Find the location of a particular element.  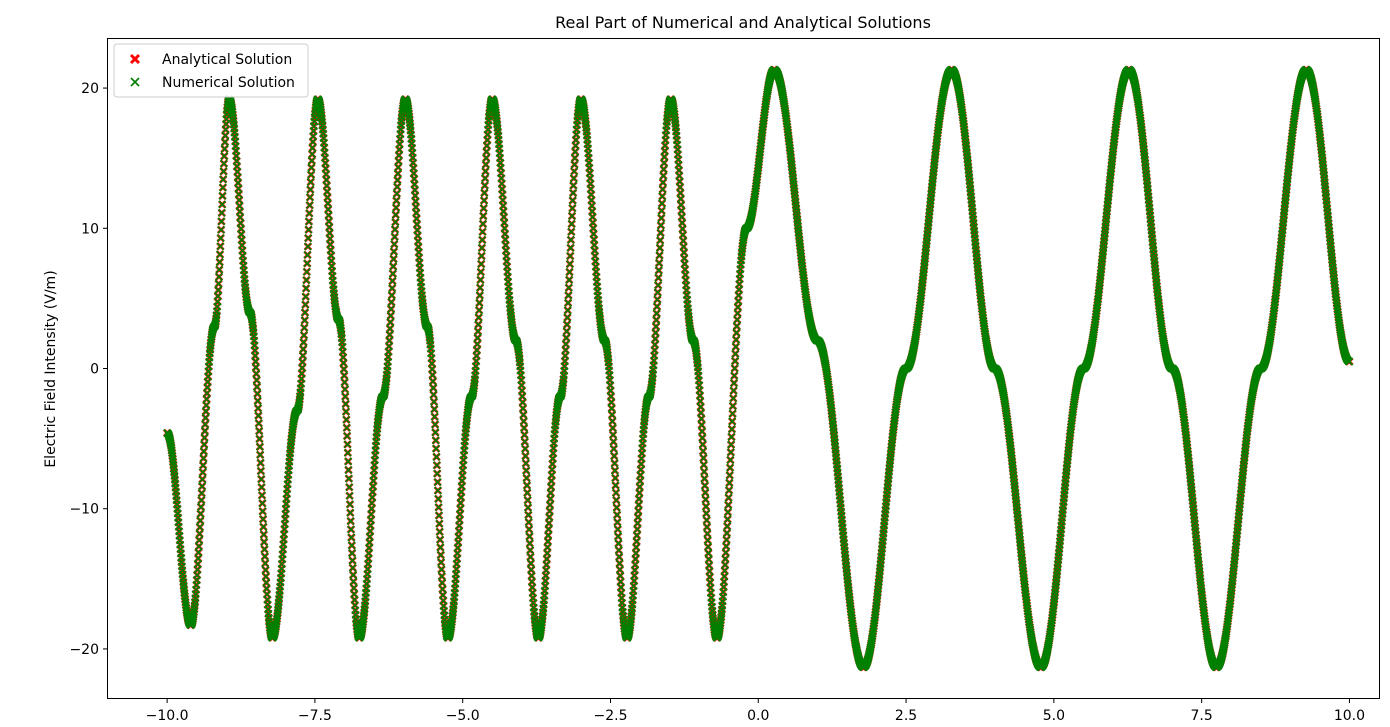

x-tick-label: −2.5 is located at coordinates (610, 716).